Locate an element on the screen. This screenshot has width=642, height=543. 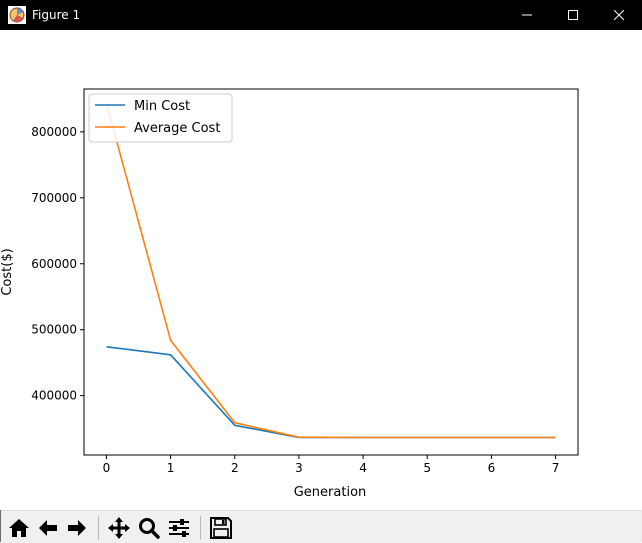
zoom-icon is located at coordinates (149, 528).